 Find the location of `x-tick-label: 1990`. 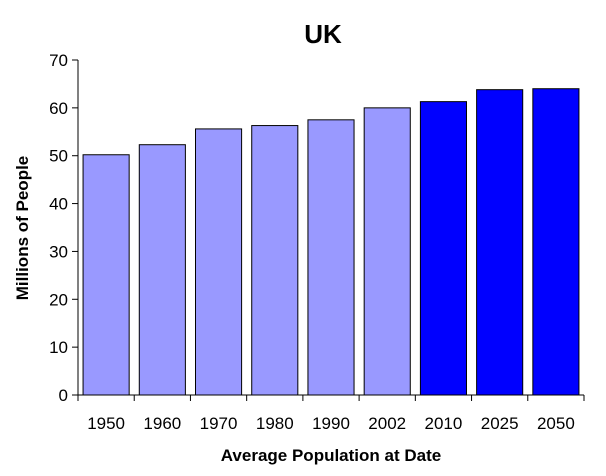

x-tick-label: 1990 is located at coordinates (331, 423).